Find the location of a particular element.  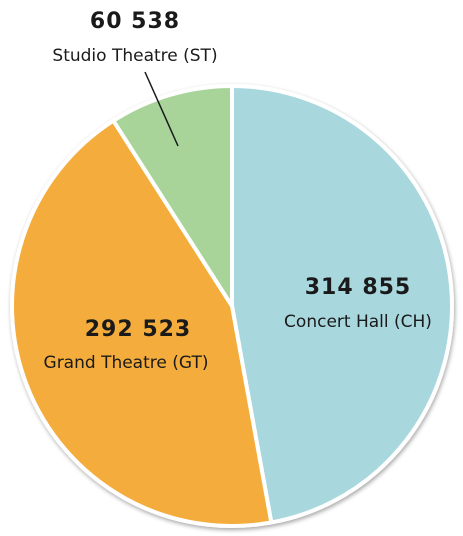

value-label: 60 538 is located at coordinates (135, 21).